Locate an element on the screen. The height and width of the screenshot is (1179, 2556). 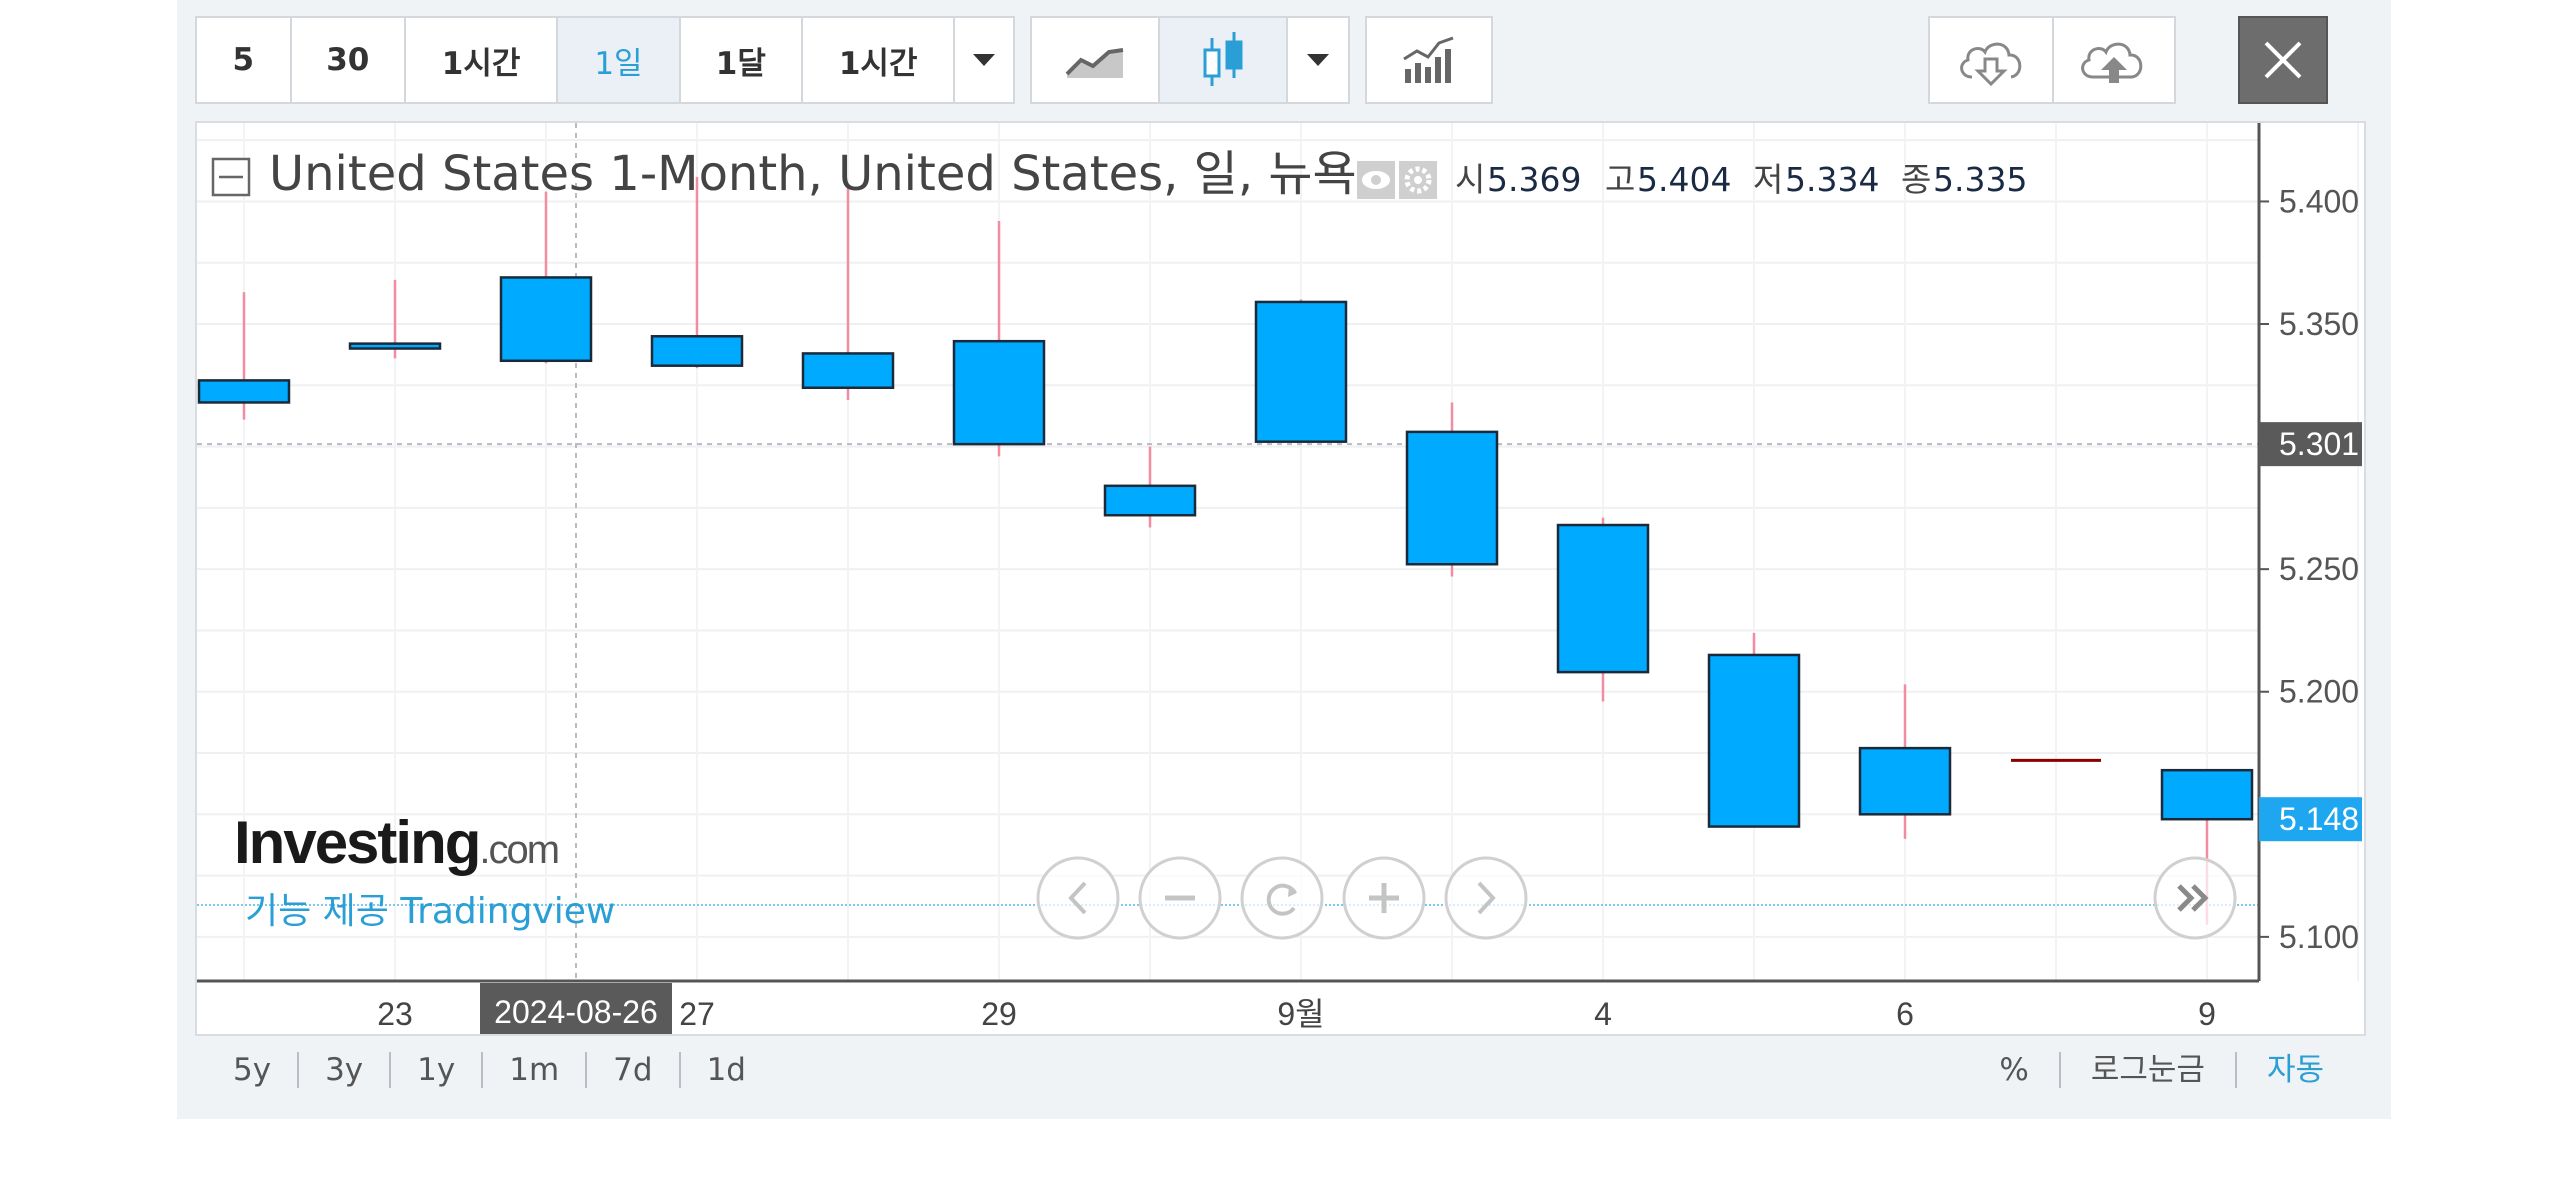
line-chart-button is located at coordinates (1096, 60).